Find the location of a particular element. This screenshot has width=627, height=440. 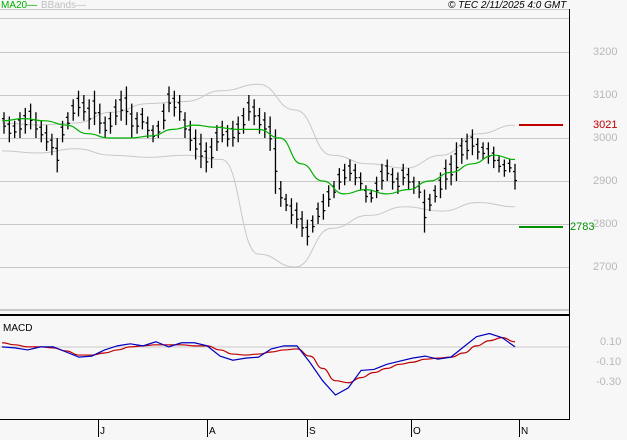

copyright-timestamp: © TEC 2/11/2025 4:0 GMT is located at coordinates (507, 5).